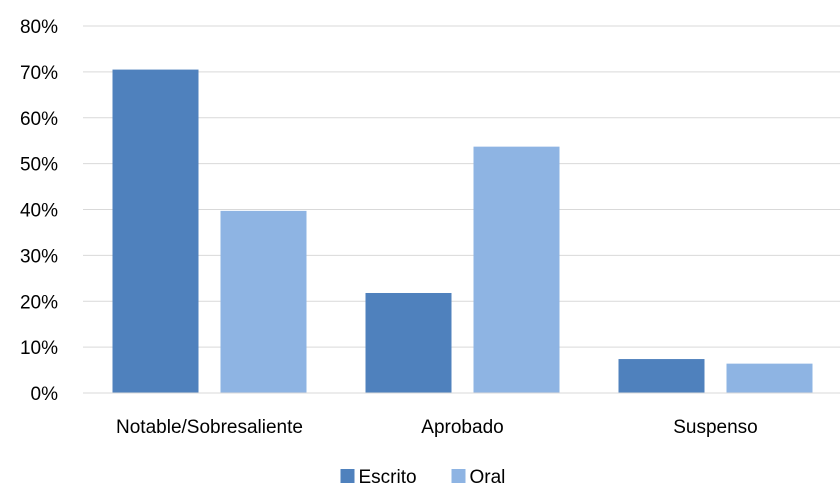  I want to click on y-tick-label: 70%, so click(39, 73).